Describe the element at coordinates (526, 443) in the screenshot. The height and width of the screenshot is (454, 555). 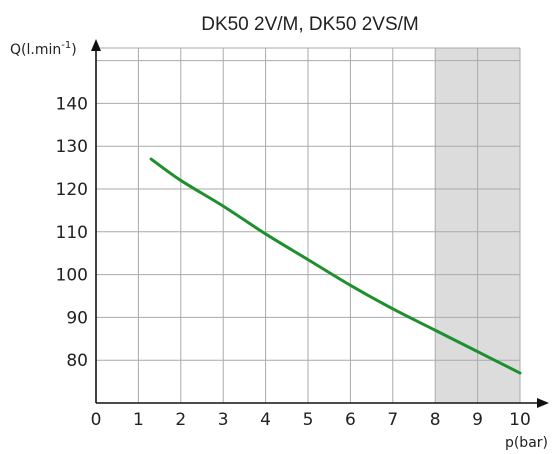
I see `x-axis-label: p(bar)` at that location.